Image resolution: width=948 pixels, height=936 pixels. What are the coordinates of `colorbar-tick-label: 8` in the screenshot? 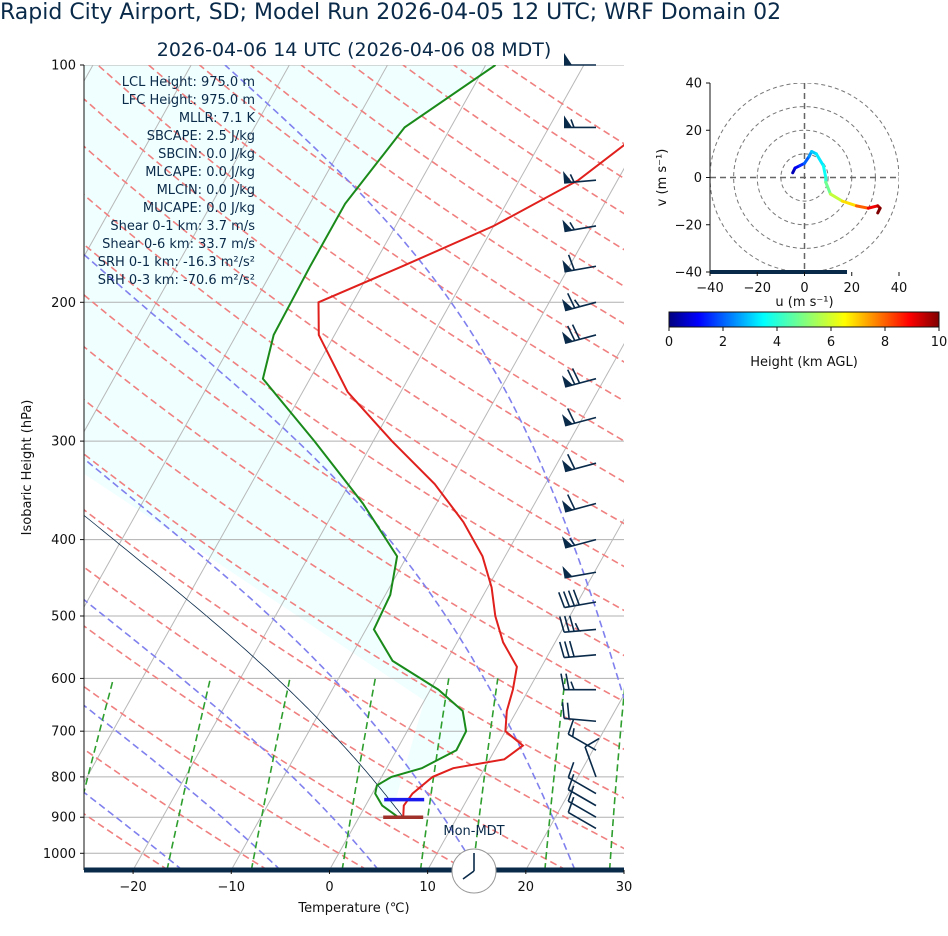 It's located at (885, 342).